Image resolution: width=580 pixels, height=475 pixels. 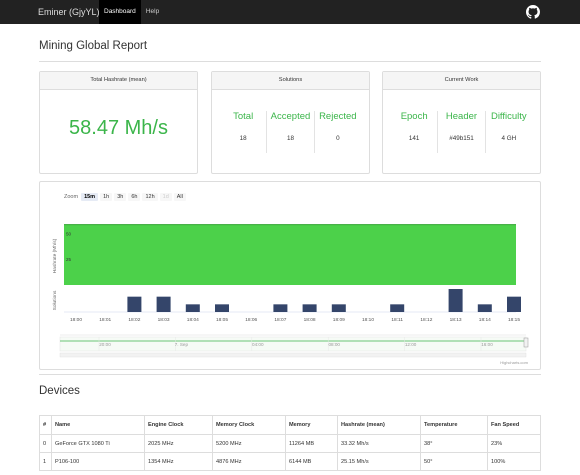 What do you see at coordinates (514, 461) in the screenshot?
I see `cell-fan-speed: 100%` at bounding box center [514, 461].